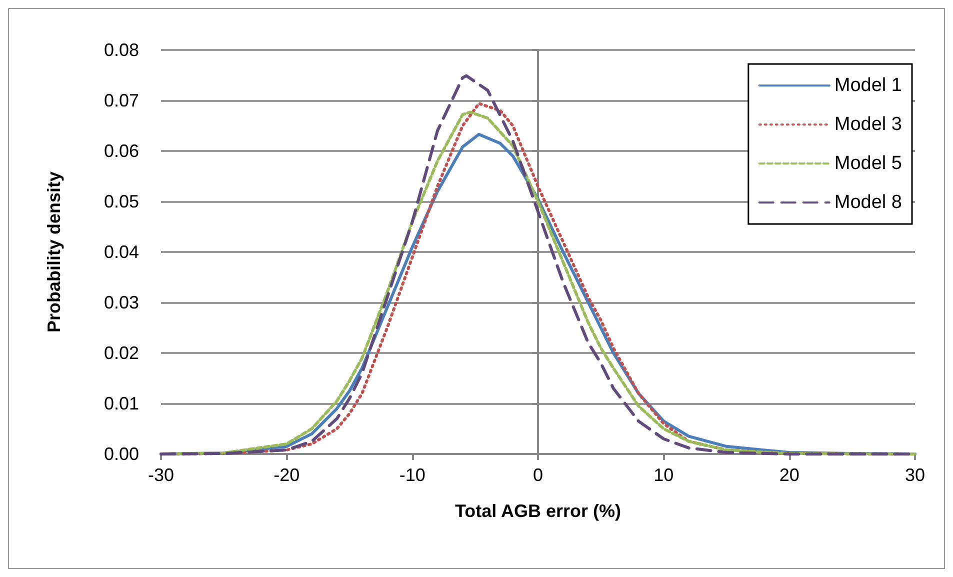  I want to click on x-tick-label: -10, so click(412, 475).